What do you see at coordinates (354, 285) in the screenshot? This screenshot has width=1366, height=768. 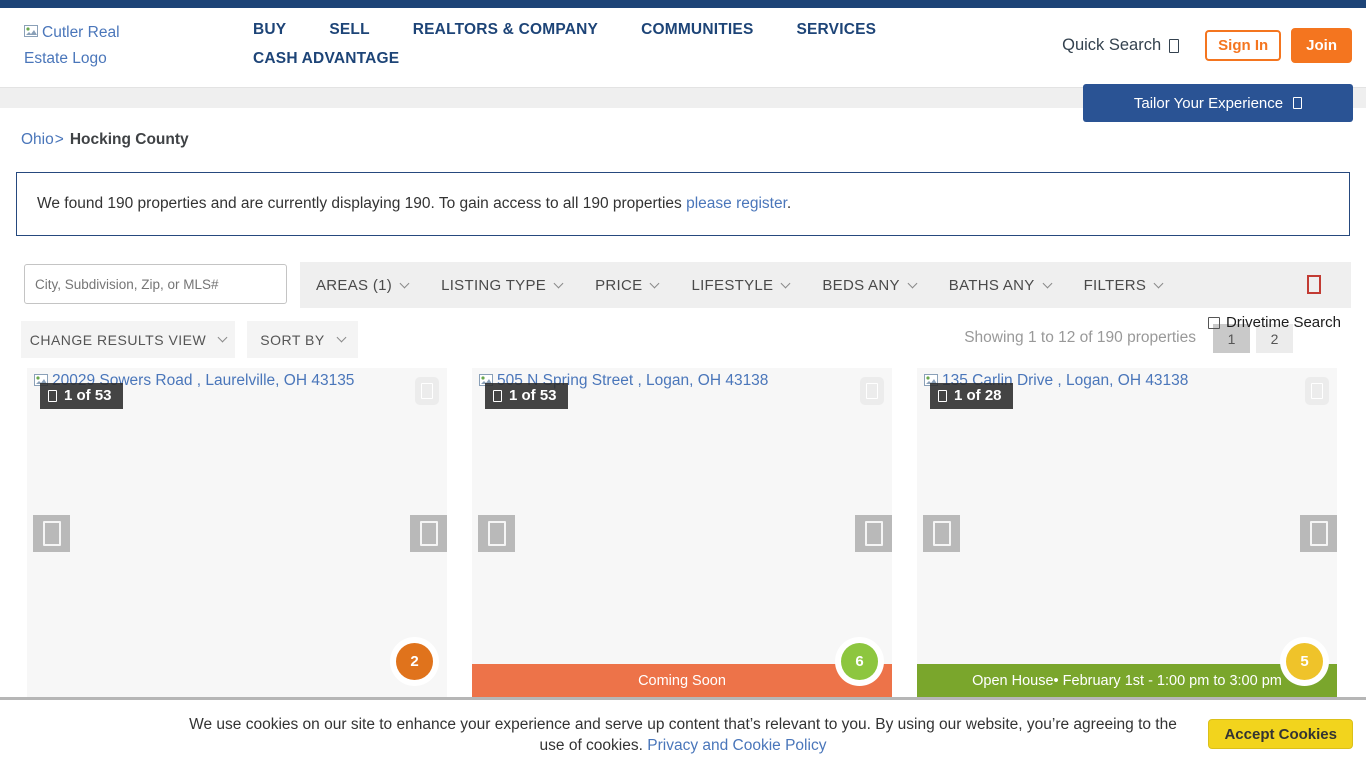 I see `filter-areas-label: AREAS (1)` at bounding box center [354, 285].